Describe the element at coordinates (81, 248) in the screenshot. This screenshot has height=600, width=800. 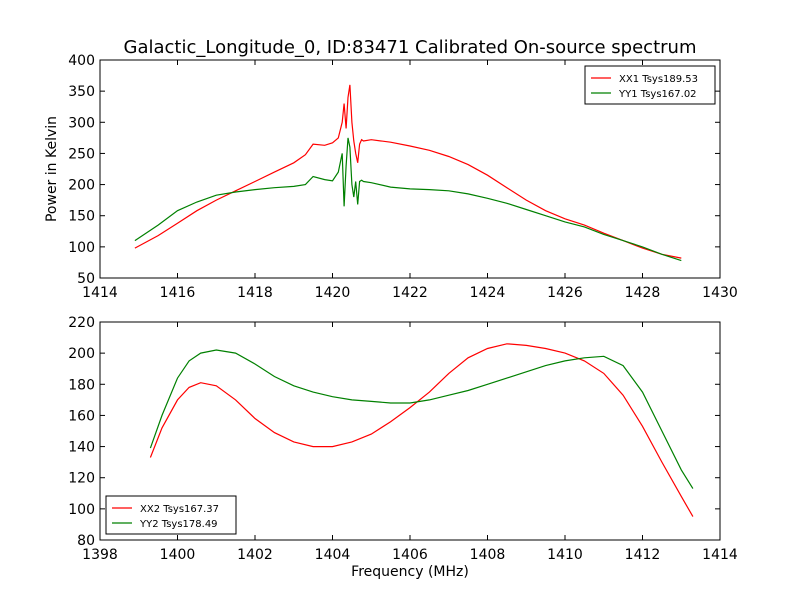
I see `top-y-tick-label: 100` at that location.